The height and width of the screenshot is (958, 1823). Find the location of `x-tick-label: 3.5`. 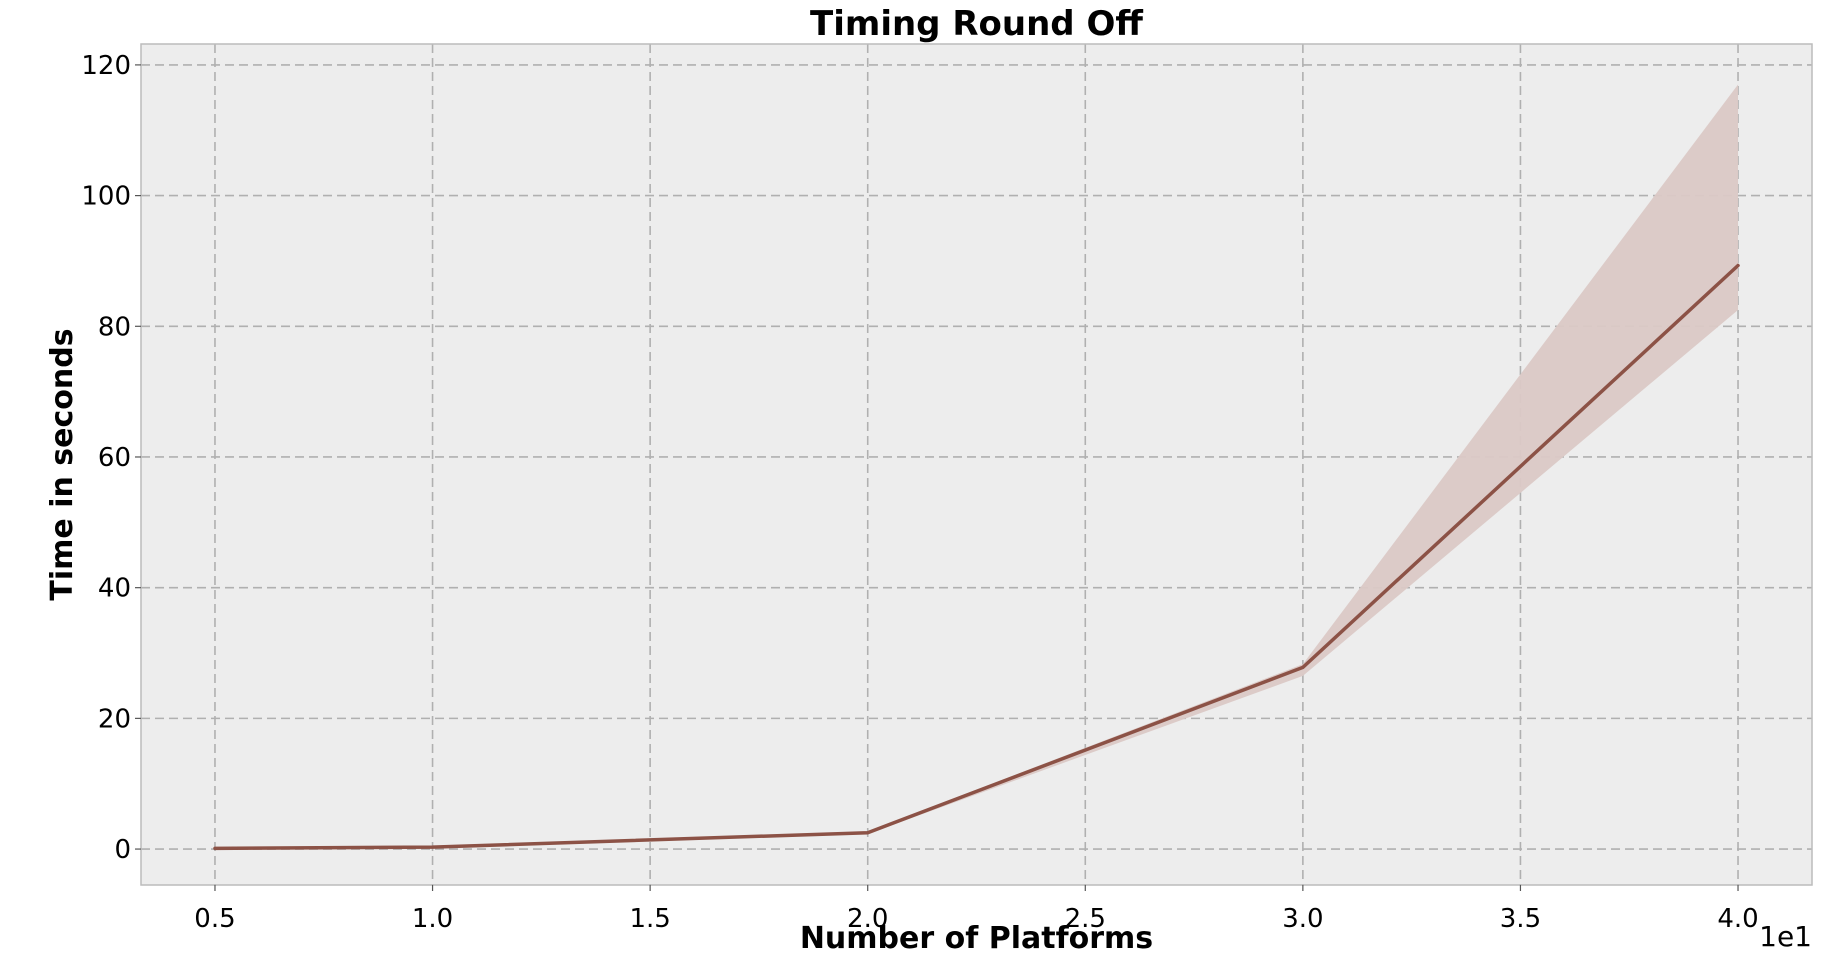

x-tick-label: 3.5 is located at coordinates (1520, 919).